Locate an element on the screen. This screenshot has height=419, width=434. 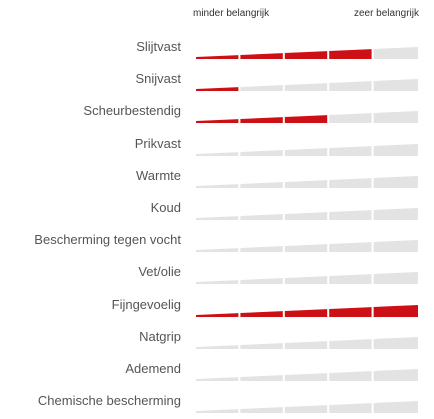
rating-row: Bescherming tegen vocht is located at coordinates (217, 242).